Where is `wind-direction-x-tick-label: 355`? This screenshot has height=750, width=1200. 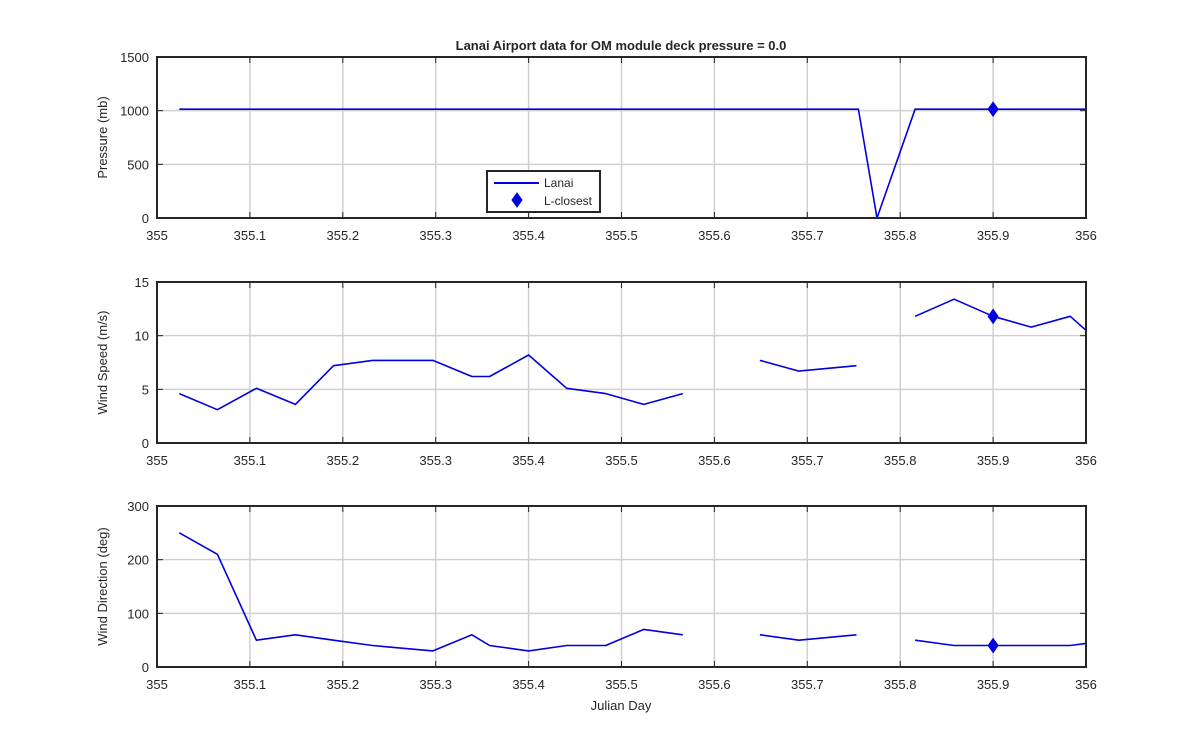
wind-direction-x-tick-label: 355 is located at coordinates (157, 684).